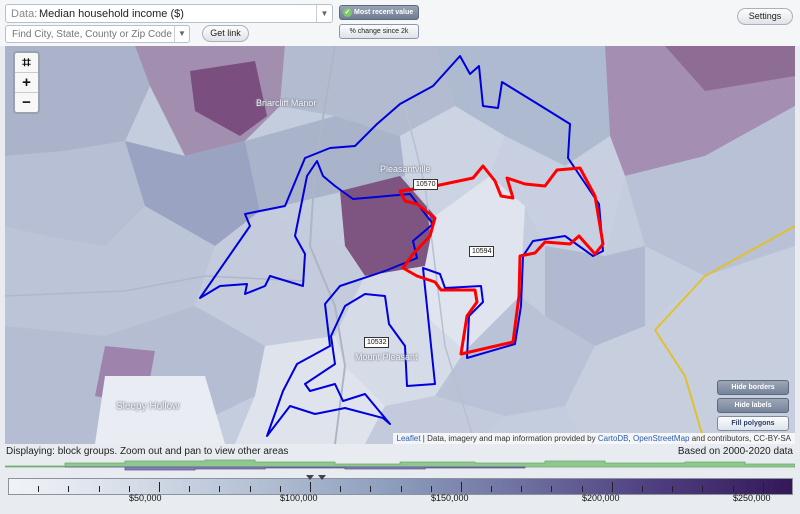 The image size is (800, 514). I want to click on legend-tick-label: $150,000, so click(450, 498).